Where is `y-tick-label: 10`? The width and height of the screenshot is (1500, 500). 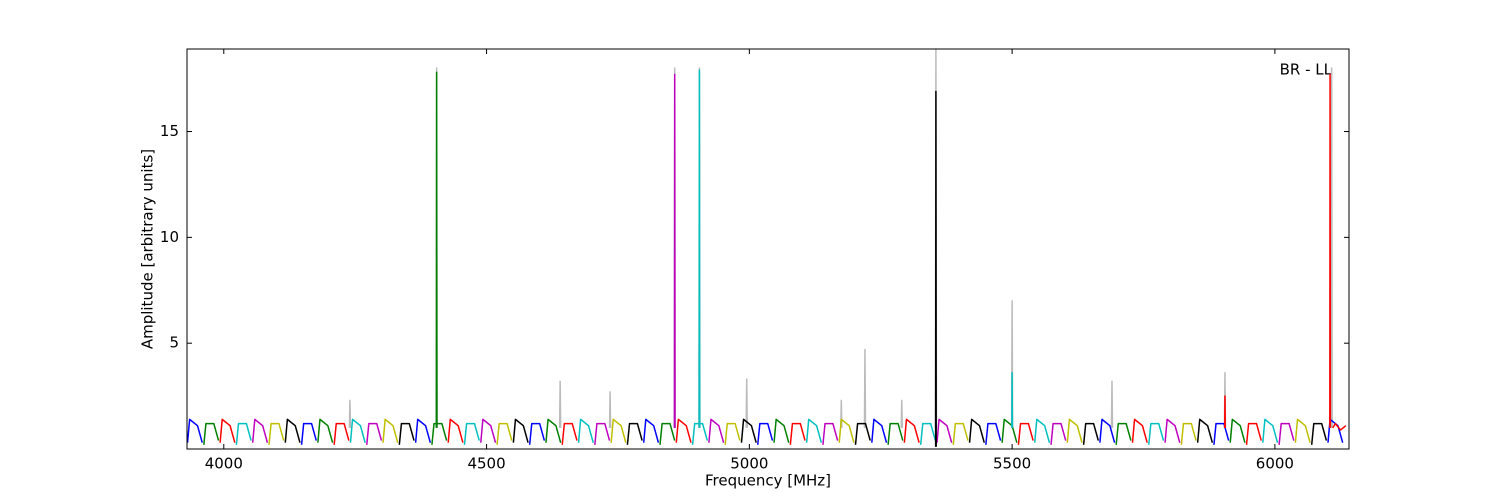
y-tick-label: 10 is located at coordinates (169, 237).